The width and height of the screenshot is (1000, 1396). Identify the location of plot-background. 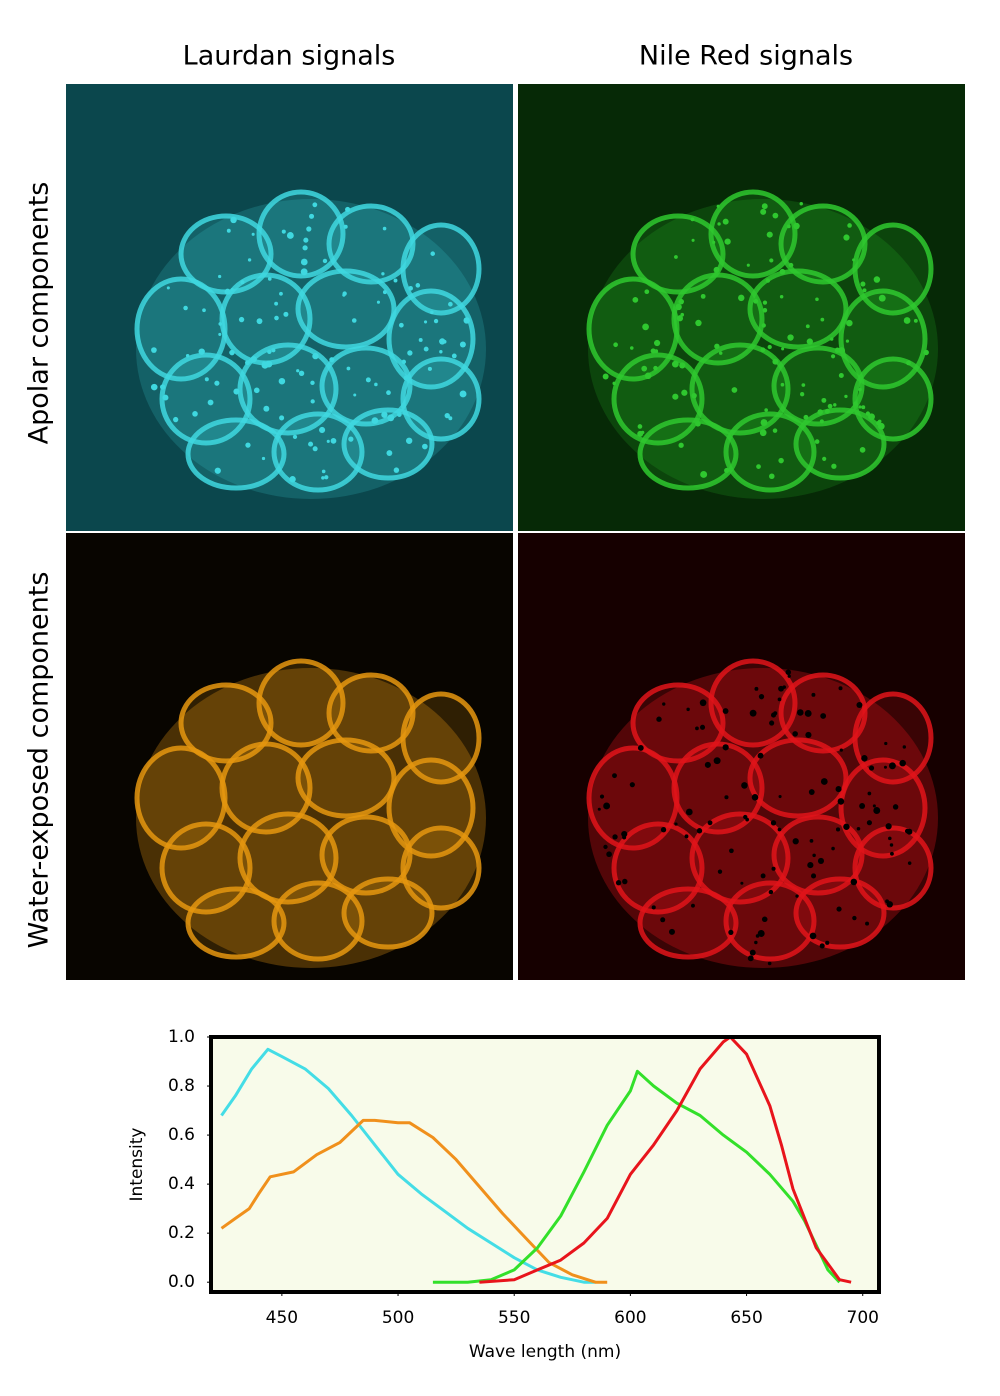
(545, 1164).